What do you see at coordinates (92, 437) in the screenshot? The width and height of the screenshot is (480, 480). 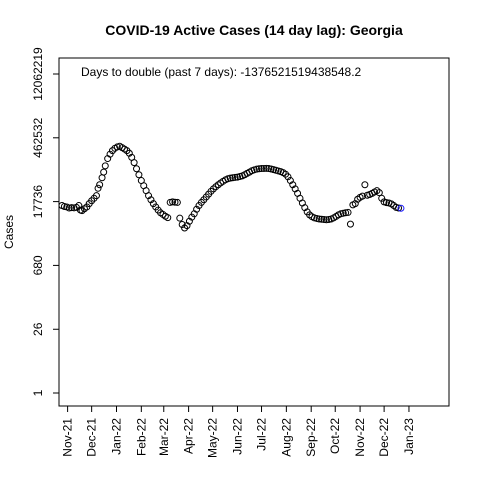 I see `x-tick-label: Dec-21` at bounding box center [92, 437].